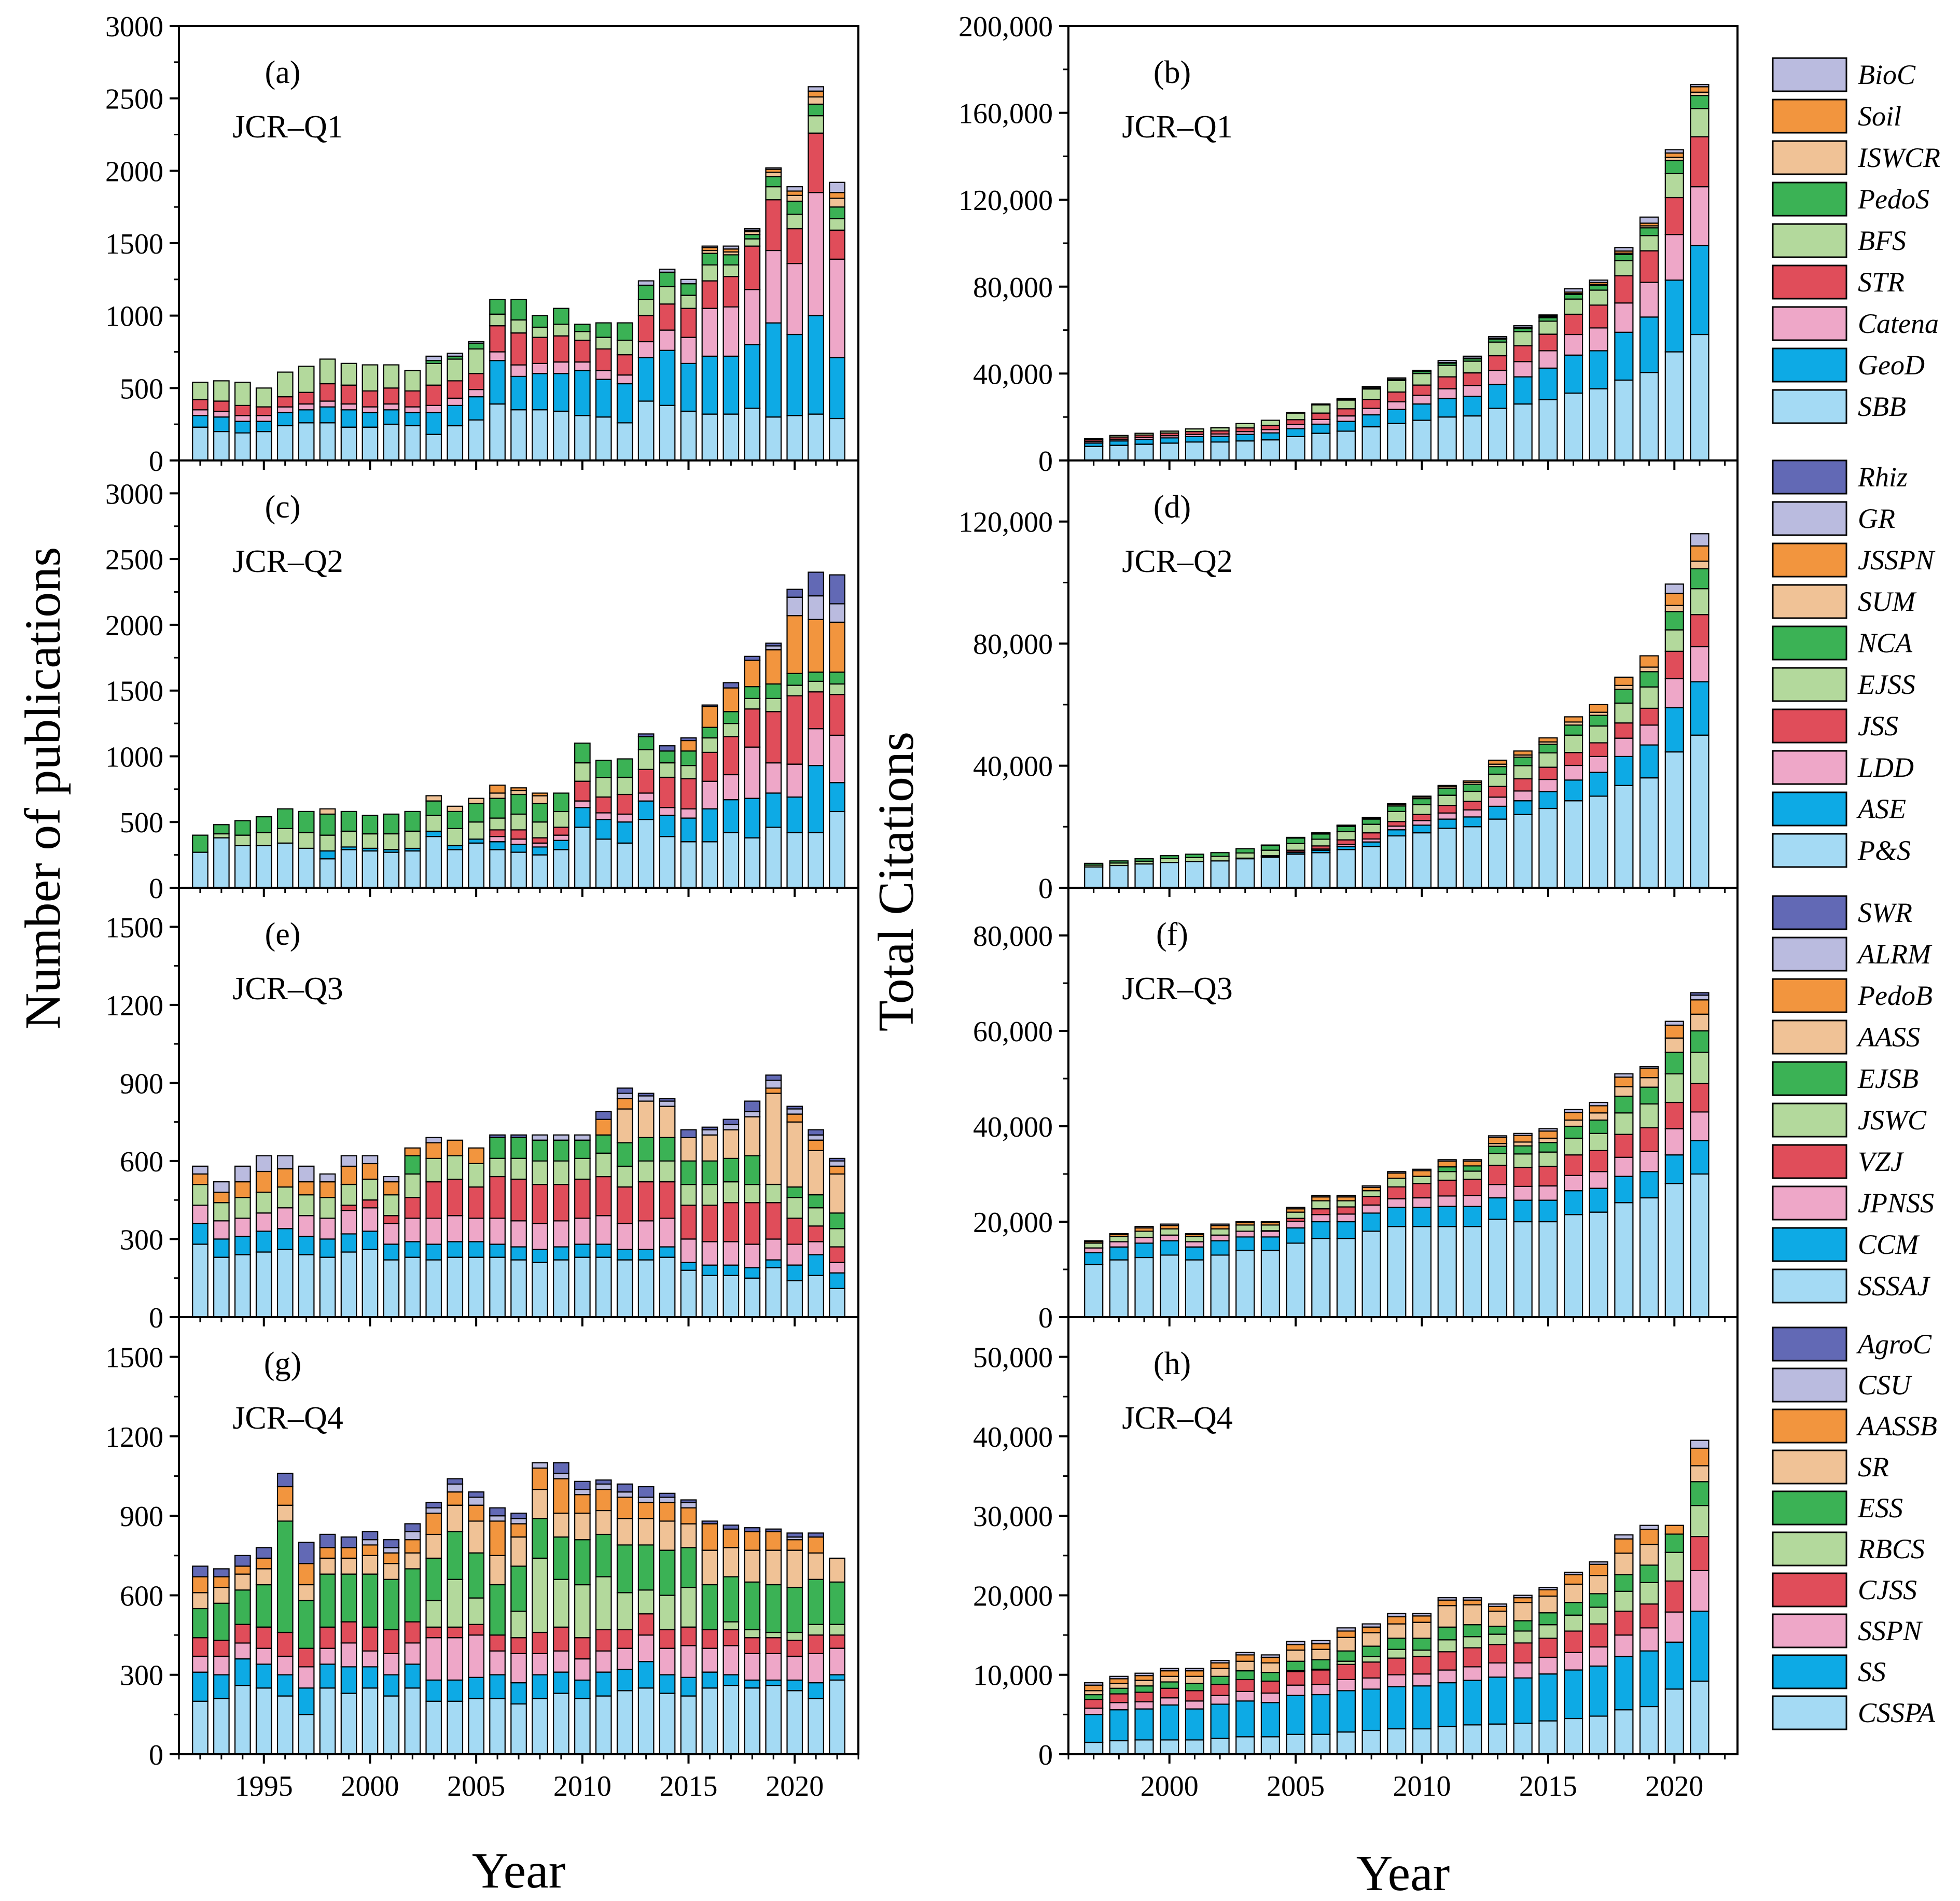 The height and width of the screenshot is (1901, 1960). I want to click on bar-segment-jsspn, so click(1346, 825).